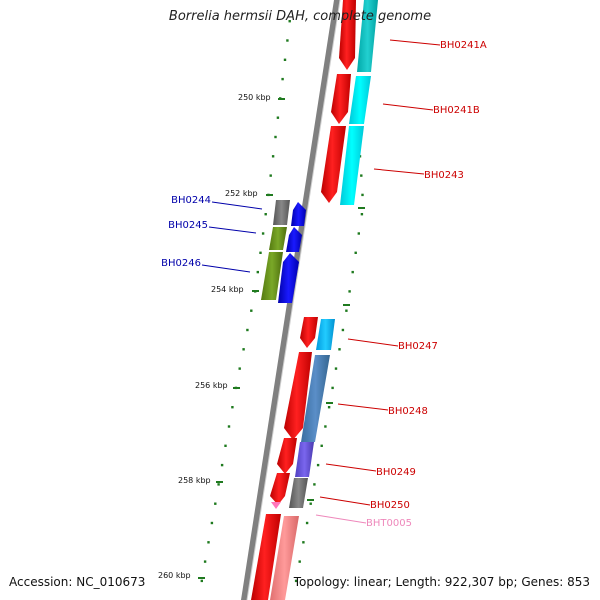  What do you see at coordinates (300, 16) in the screenshot?
I see `page-title: Borrelia hermsii DAH, complete genome` at bounding box center [300, 16].